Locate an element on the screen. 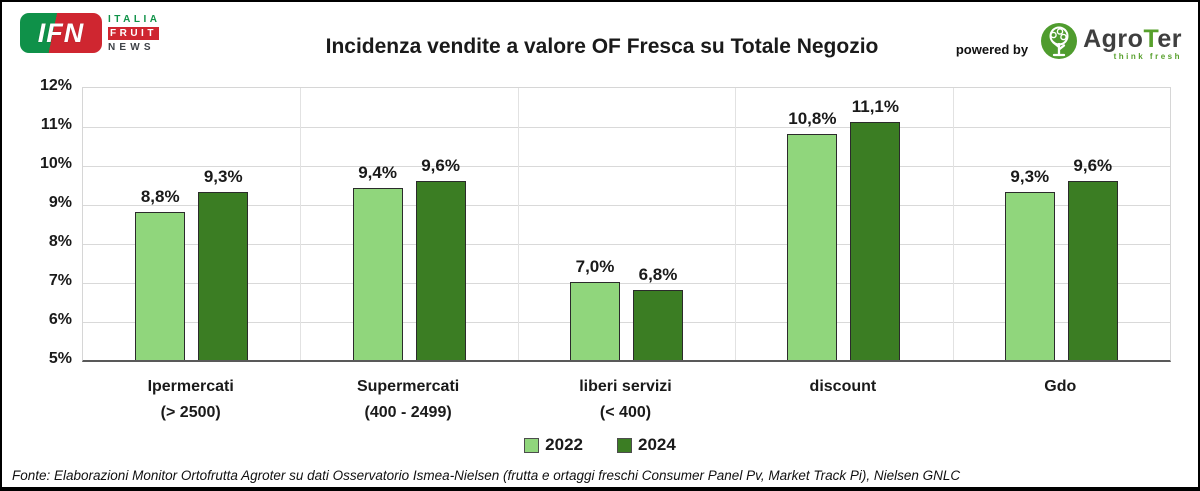 The width and height of the screenshot is (1200, 491). x-axis-label: liberi servizi (< 400) is located at coordinates (625, 399).